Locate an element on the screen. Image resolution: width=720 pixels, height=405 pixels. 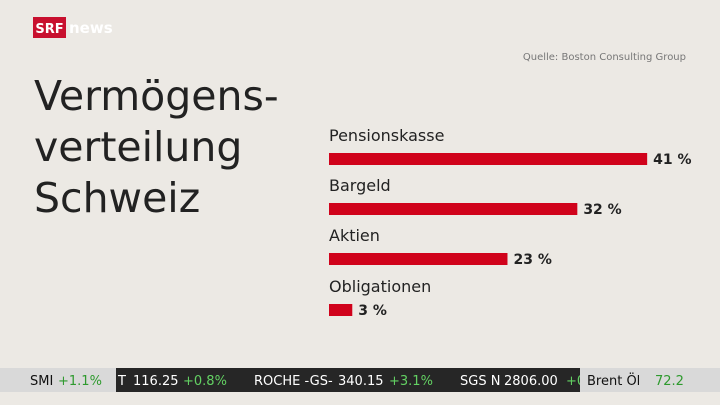
value-label: 3 % is located at coordinates (372, 311).